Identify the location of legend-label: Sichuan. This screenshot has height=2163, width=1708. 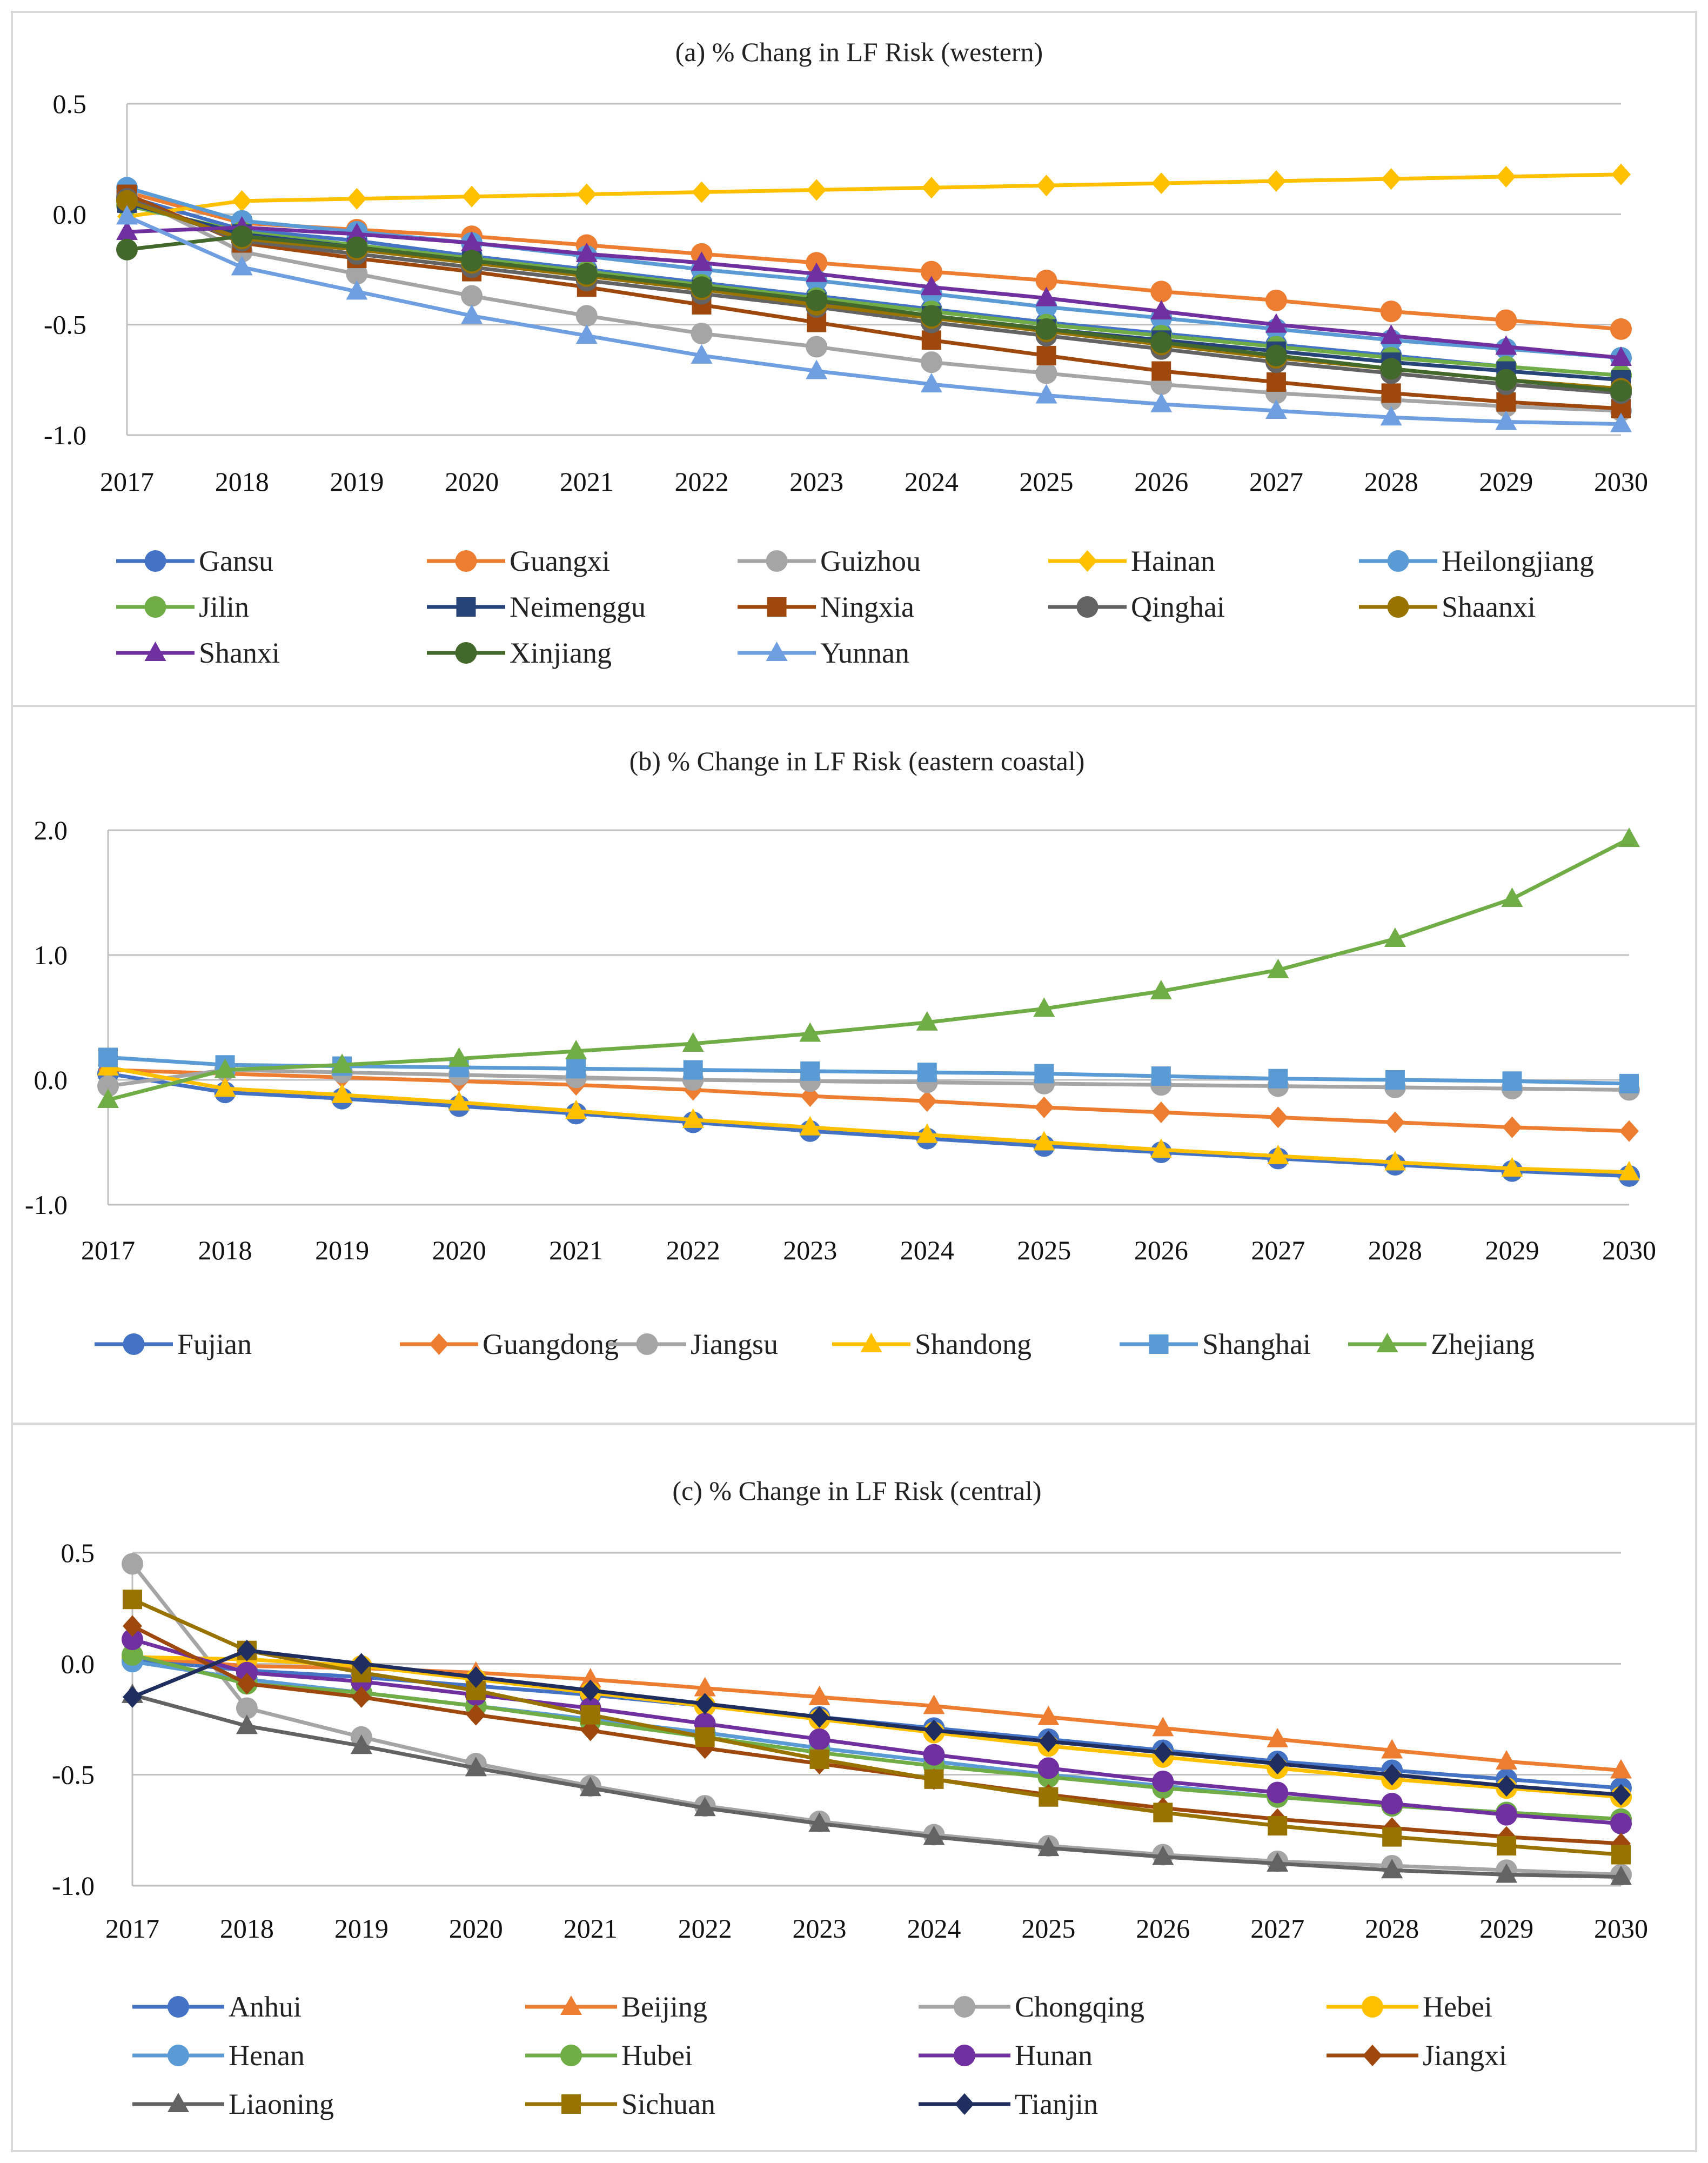
(668, 2104).